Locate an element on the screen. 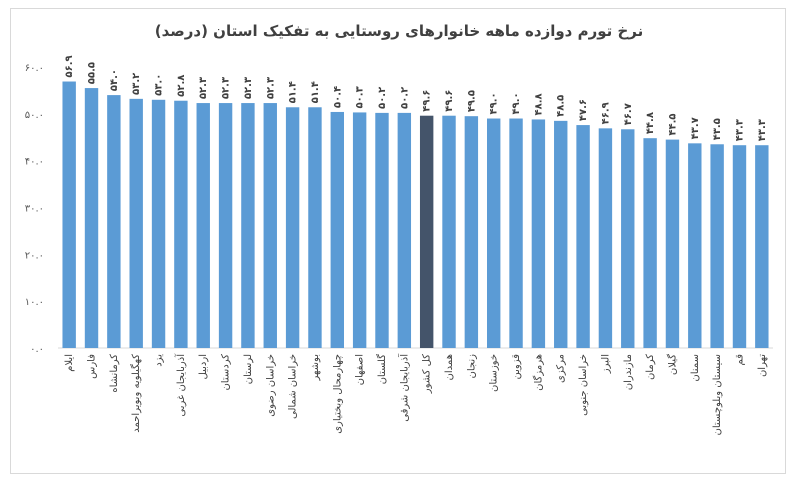 The image size is (798, 486). x-tick-label: قزوین is located at coordinates (516, 367).